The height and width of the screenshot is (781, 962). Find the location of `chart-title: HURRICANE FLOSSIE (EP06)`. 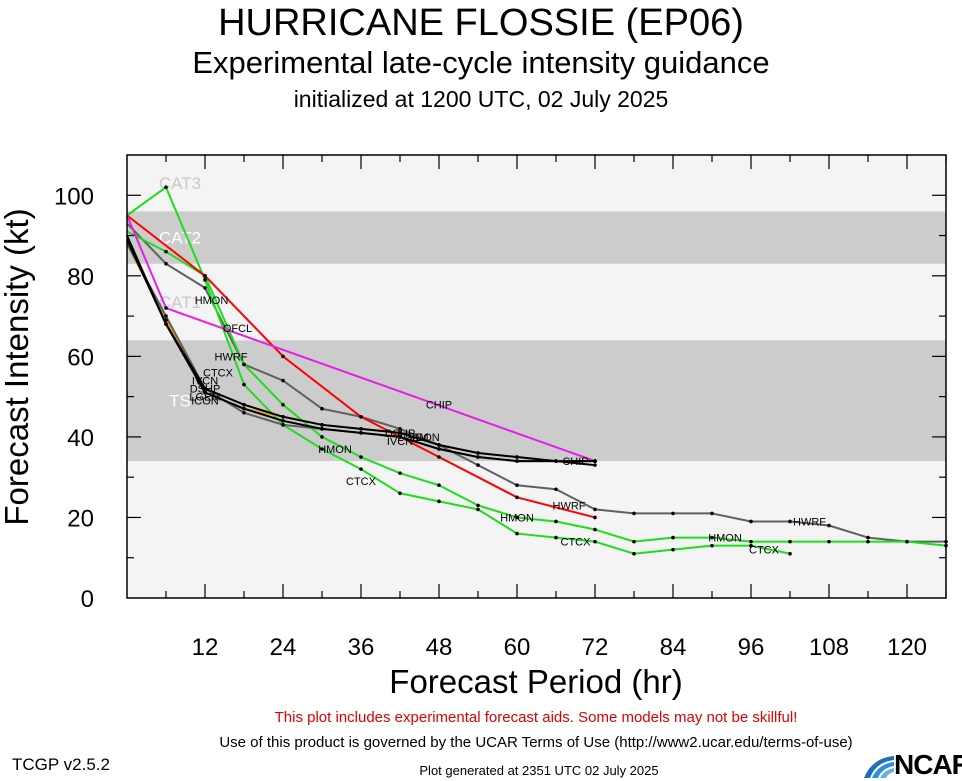

chart-title: HURRICANE FLOSSIE (EP06) is located at coordinates (481, 23).